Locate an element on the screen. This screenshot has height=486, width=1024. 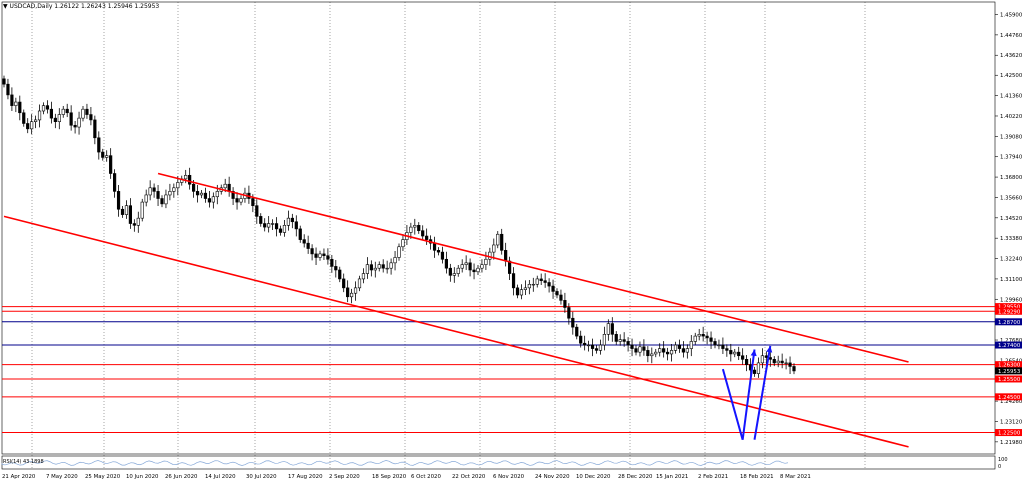
projection-arrows is located at coordinates (747, 392).